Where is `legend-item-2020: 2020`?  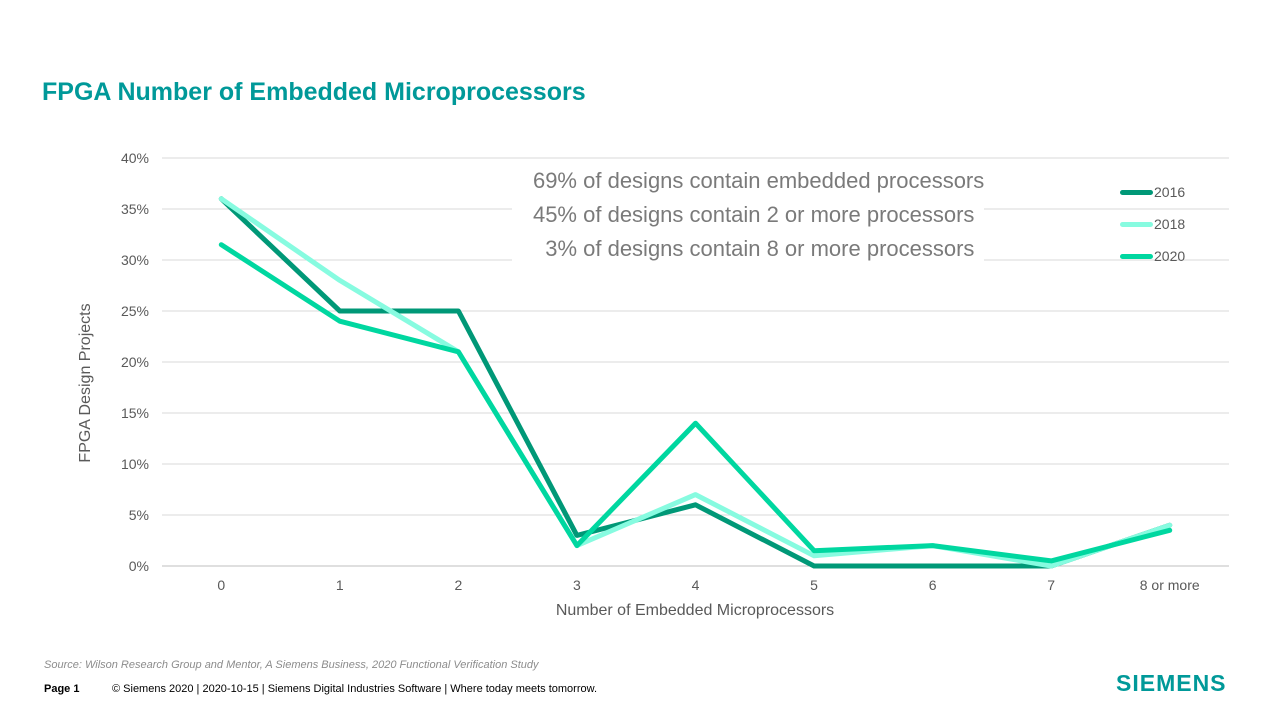 legend-item-2020: 2020 is located at coordinates (1152, 256).